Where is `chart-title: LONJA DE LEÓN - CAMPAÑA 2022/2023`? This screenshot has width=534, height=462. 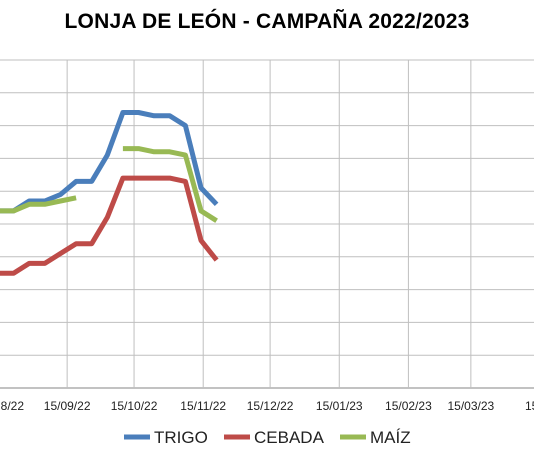
chart-title: LONJA DE LEÓN - CAMPAÑA 2022/2023 is located at coordinates (267, 21).